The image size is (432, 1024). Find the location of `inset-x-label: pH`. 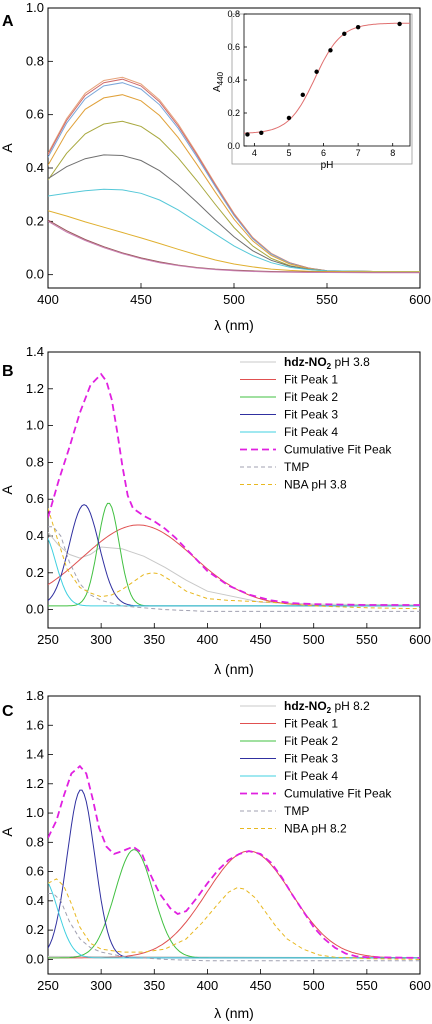

inset-x-label: pH is located at coordinates (327, 165).